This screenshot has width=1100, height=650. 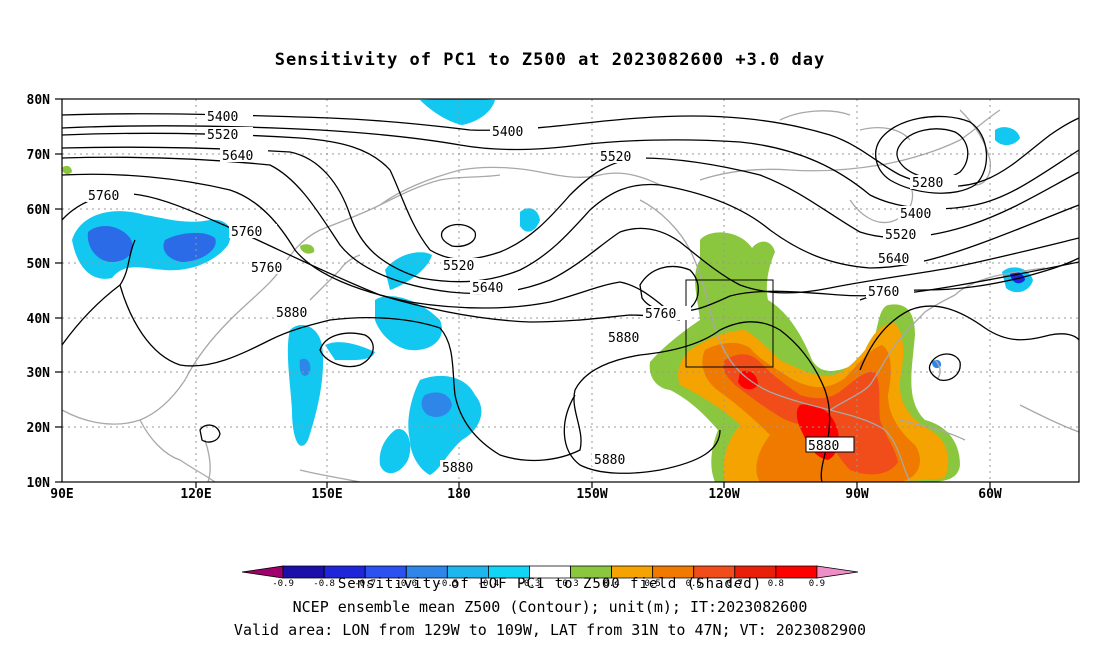 I want to click on negative-region-pacific-b, so click(x=378, y=306).